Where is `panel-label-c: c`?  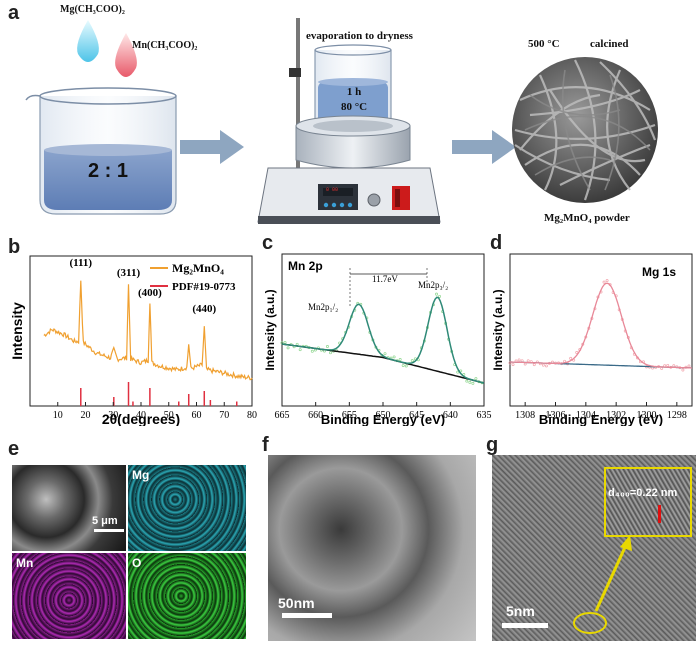
panel-label-c: c is located at coordinates (268, 243).